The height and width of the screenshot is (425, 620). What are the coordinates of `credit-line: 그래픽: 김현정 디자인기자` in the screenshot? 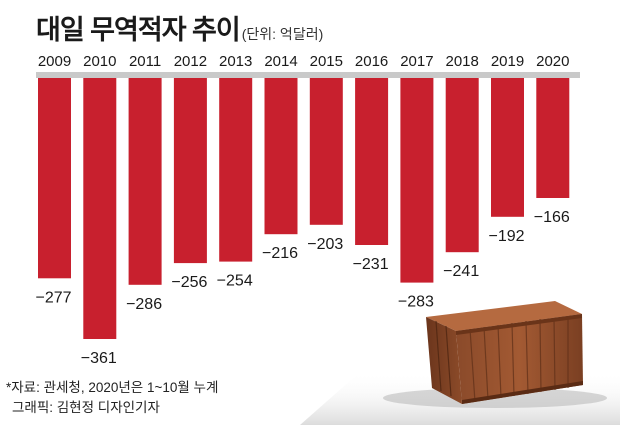 It's located at (86, 407).